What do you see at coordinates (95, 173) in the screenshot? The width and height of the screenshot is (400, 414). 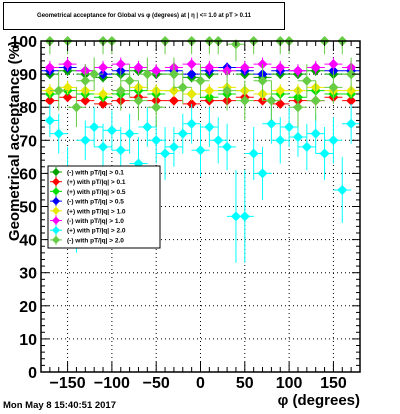 I see `legend-label: (-) with pT/|q| > 0.1` at bounding box center [95, 173].